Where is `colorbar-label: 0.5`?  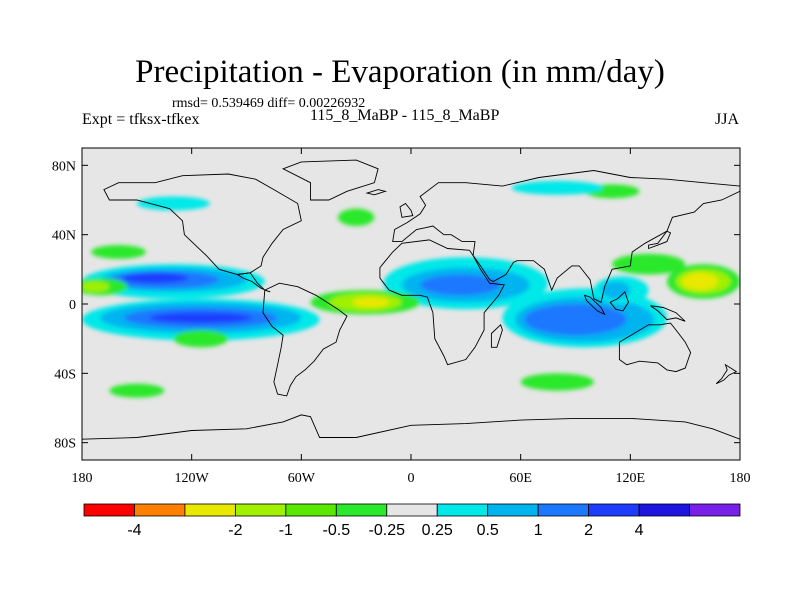
colorbar-label: 0.5 is located at coordinates (488, 530).